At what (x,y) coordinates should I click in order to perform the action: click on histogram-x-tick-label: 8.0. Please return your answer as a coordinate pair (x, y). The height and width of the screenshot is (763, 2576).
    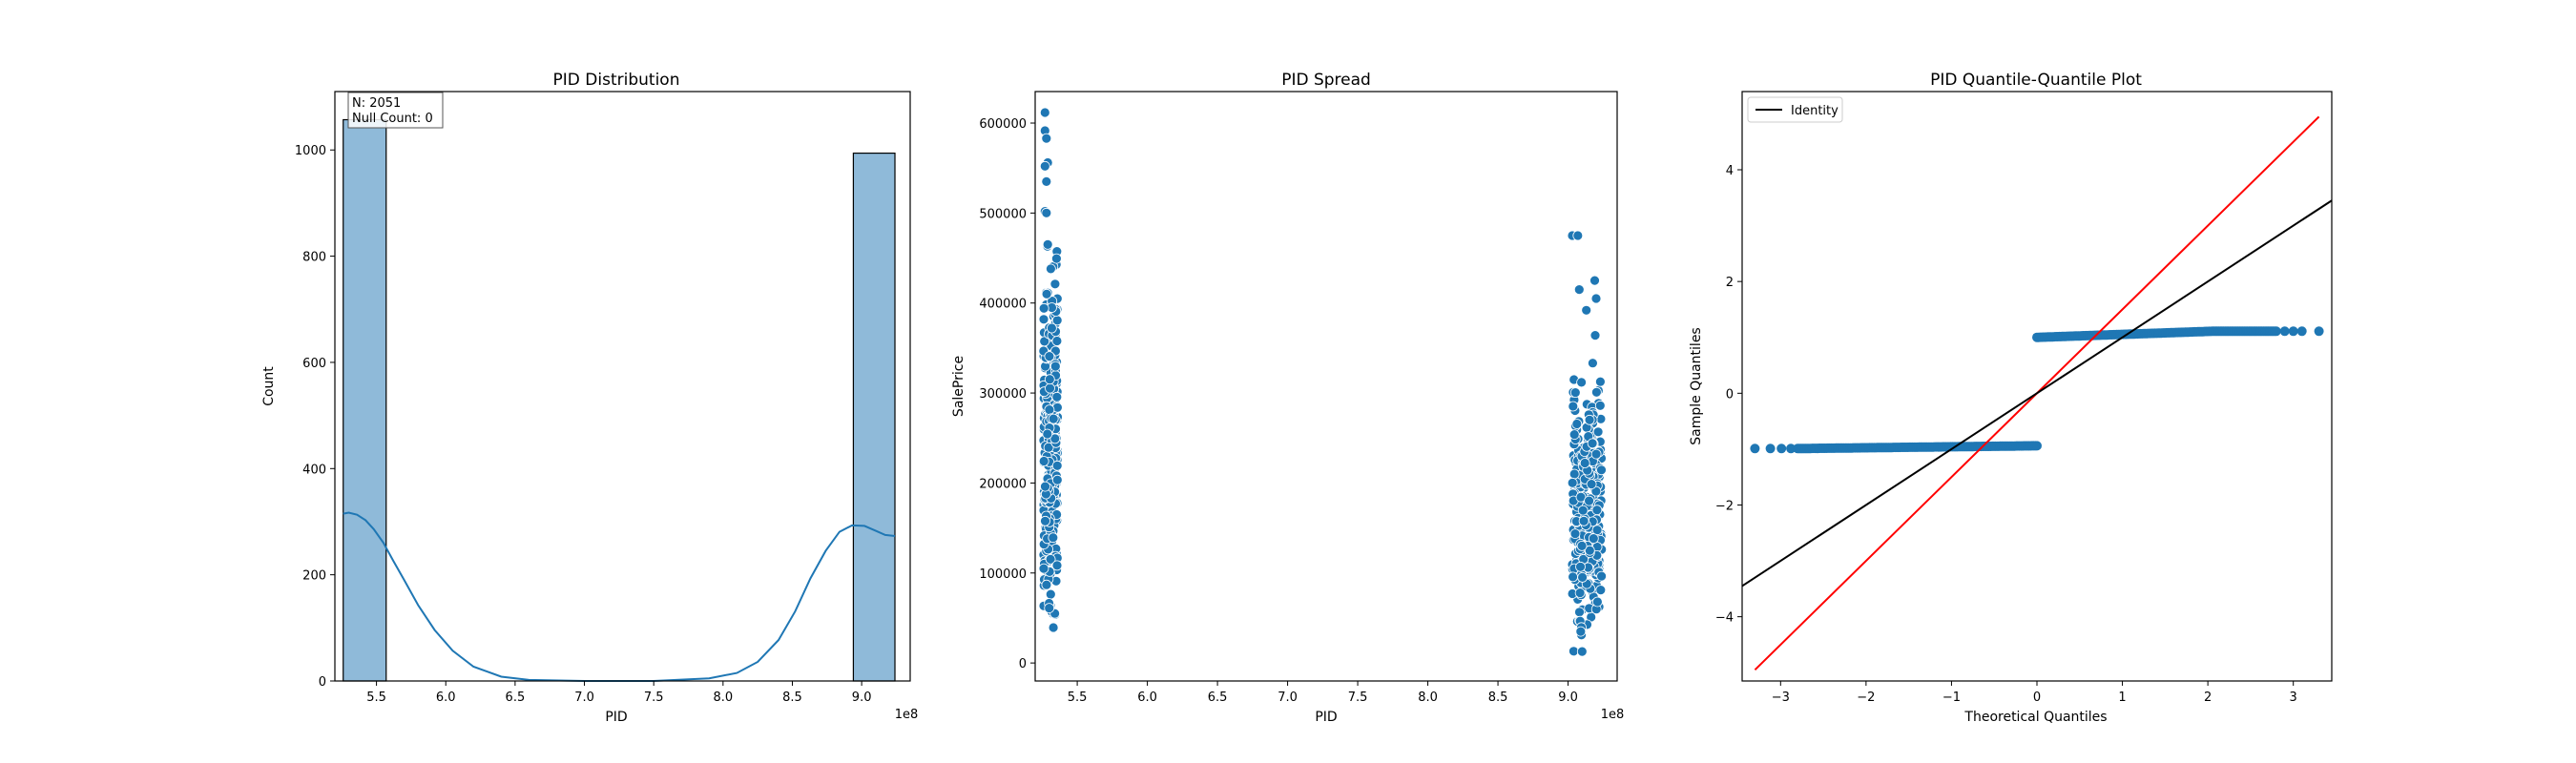
    Looking at the image, I should click on (723, 698).